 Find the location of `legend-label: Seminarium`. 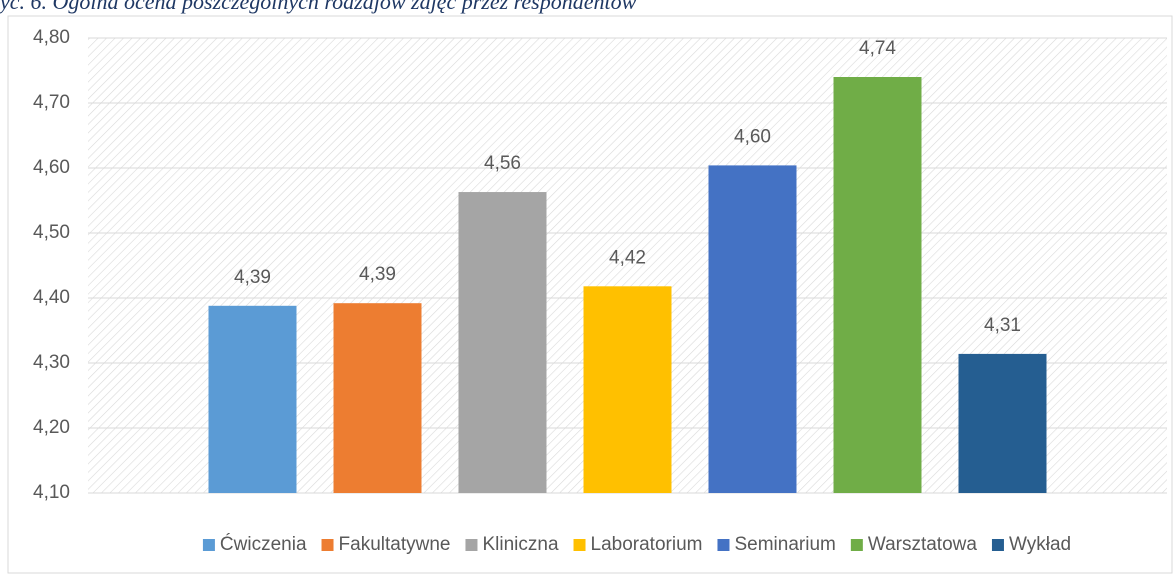

legend-label: Seminarium is located at coordinates (784, 544).